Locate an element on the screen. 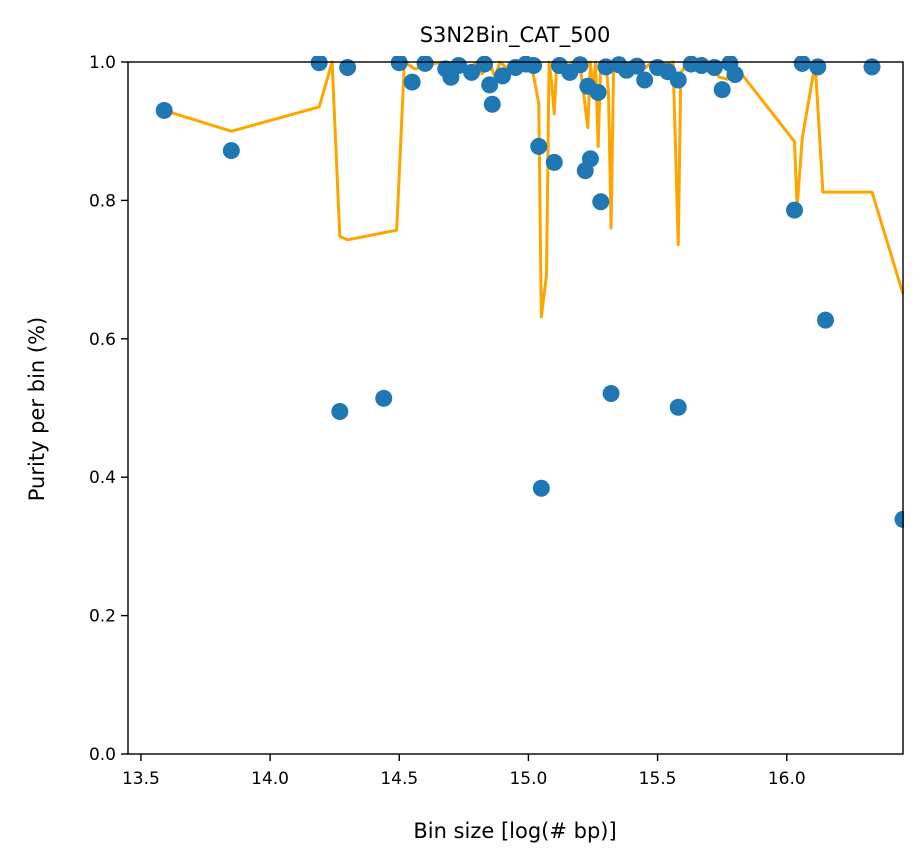 The image size is (922, 867). y-axis-label: Purity per bin (%) is located at coordinates (37, 409).